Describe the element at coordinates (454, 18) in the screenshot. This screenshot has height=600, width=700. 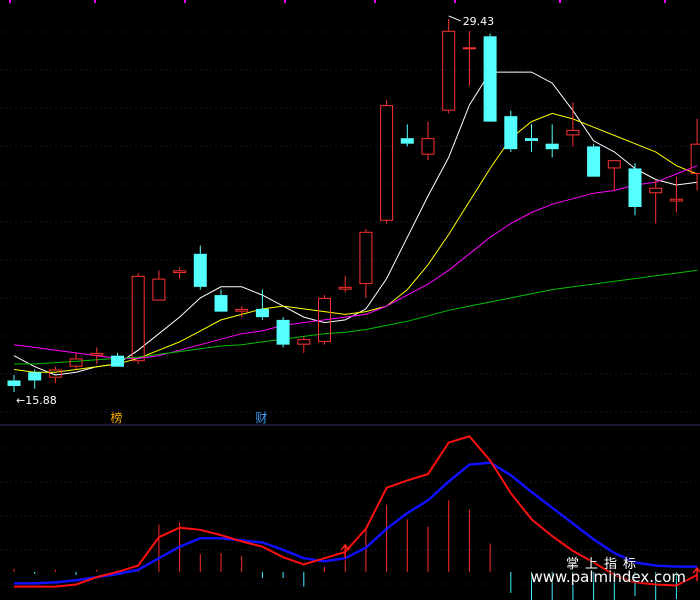
I see `high-pointer` at that location.